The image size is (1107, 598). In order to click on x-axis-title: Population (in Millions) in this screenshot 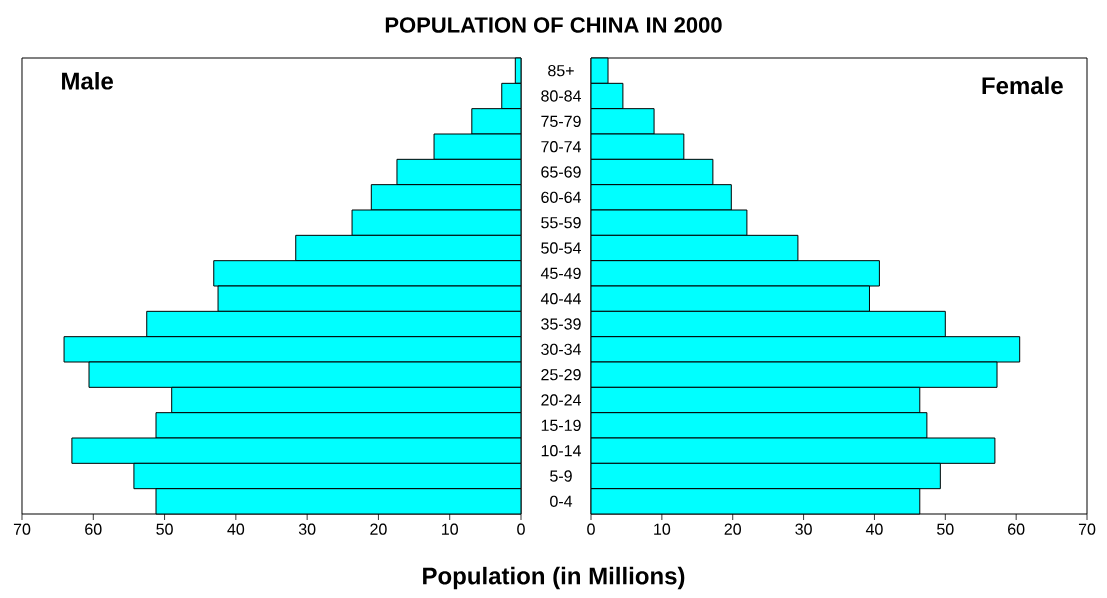, I will do `click(554, 578)`.